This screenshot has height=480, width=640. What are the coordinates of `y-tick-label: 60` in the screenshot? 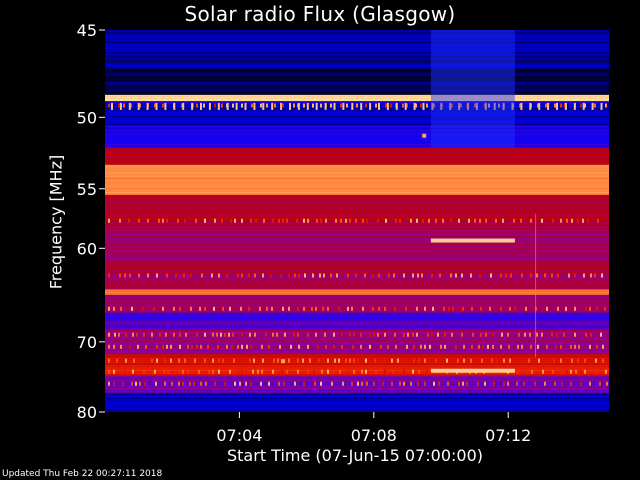 It's located at (87, 248).